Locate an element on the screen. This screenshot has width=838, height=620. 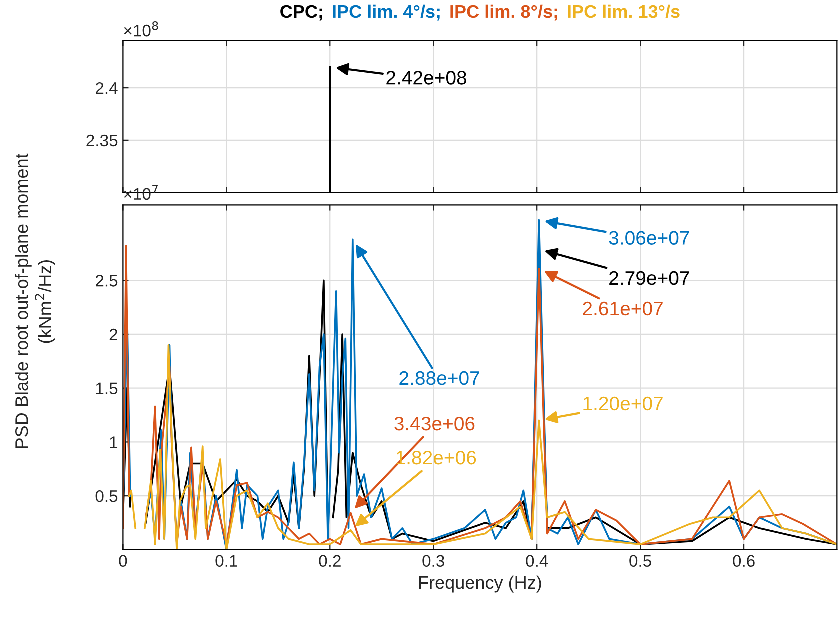
y-tick-label: 2 is located at coordinates (114, 334).